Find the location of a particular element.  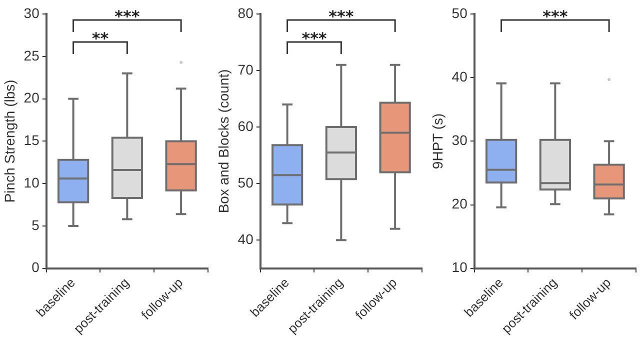

y-axis-title: Pinch Strength (lbs) is located at coordinates (9, 141).